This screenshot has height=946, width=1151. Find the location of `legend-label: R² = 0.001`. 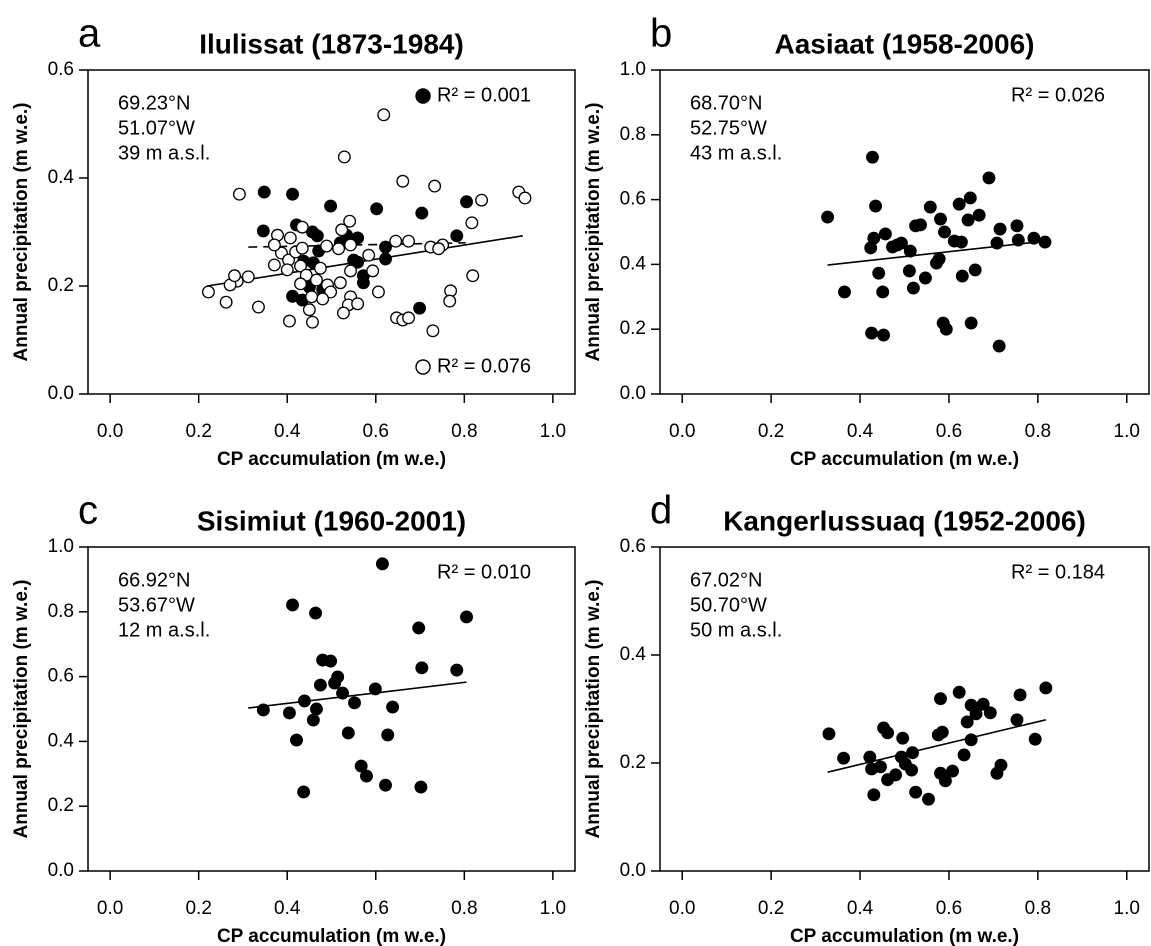

legend-label: R² = 0.001 is located at coordinates (484, 95).